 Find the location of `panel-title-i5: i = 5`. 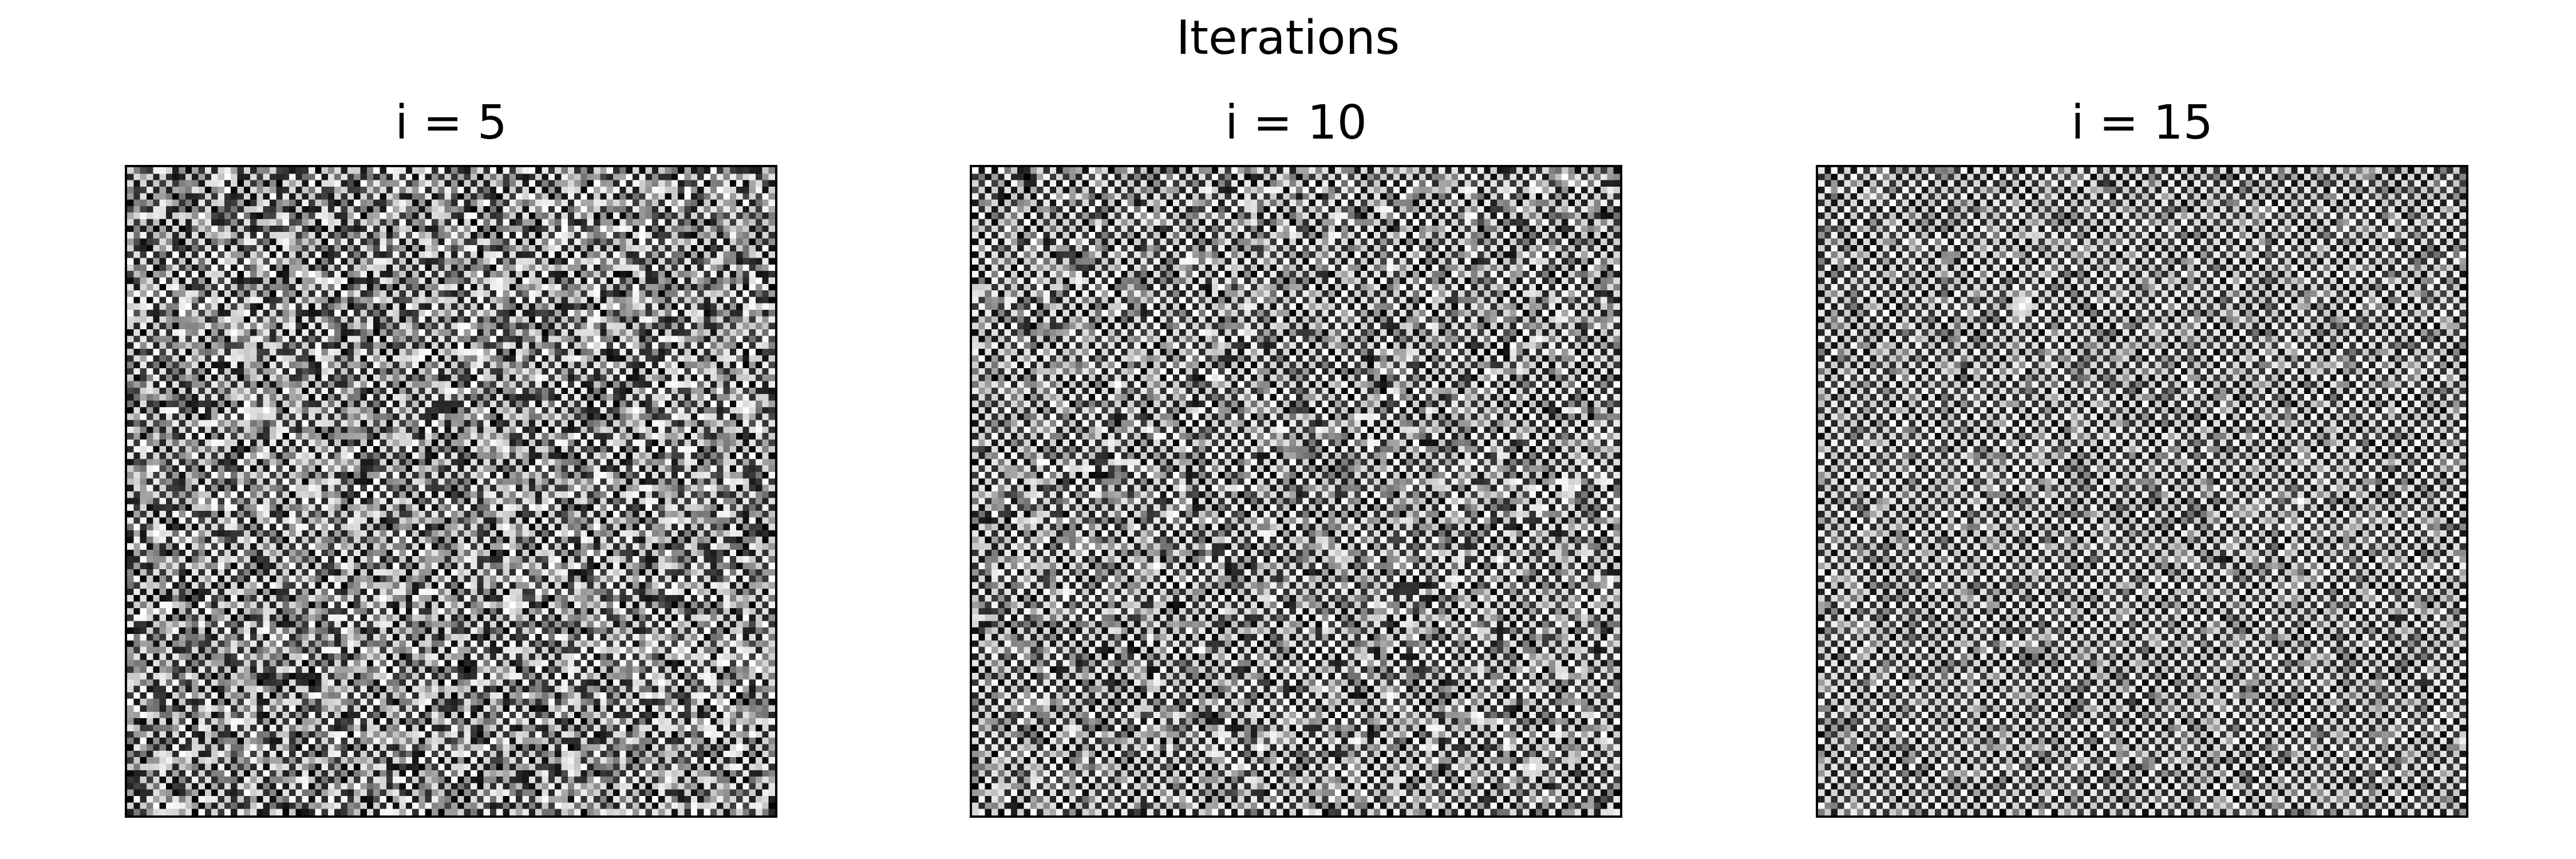

panel-title-i5: i = 5 is located at coordinates (451, 123).